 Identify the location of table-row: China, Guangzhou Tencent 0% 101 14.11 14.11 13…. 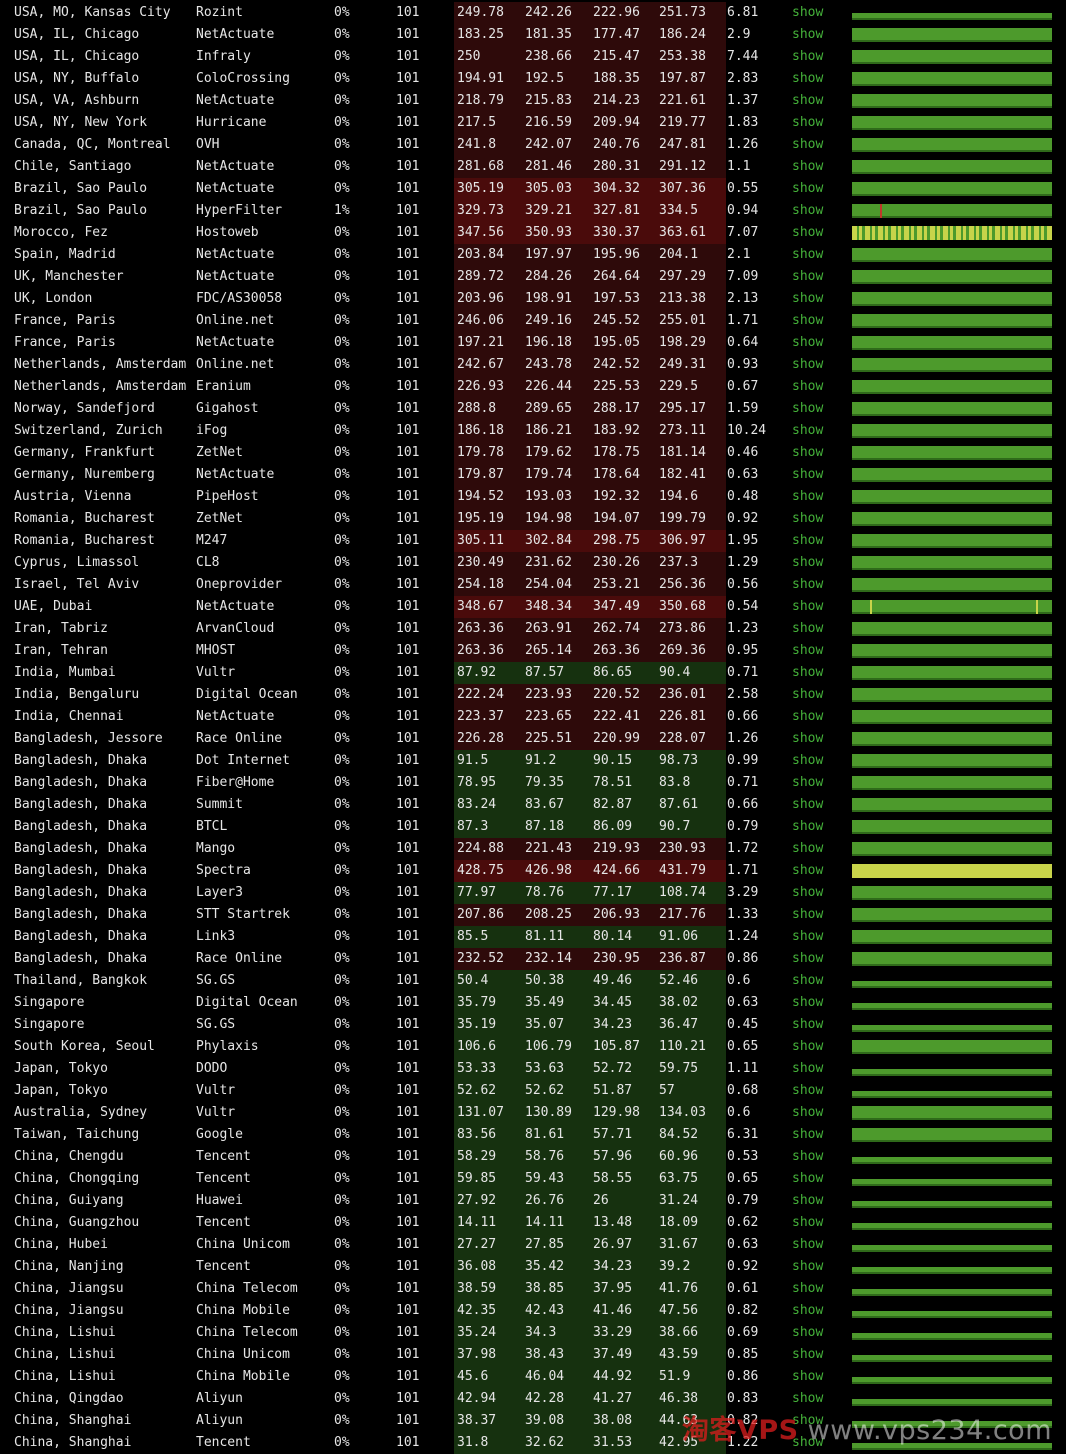
(533, 1223).